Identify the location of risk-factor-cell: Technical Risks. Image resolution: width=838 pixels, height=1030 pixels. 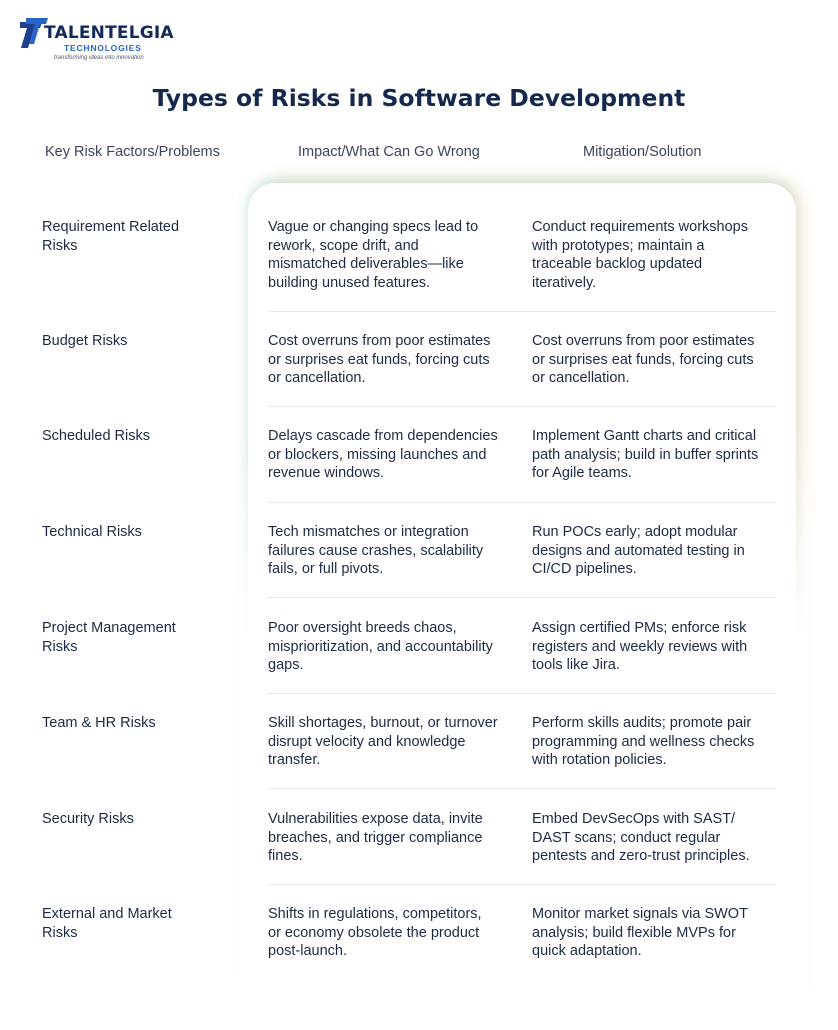
(92, 532).